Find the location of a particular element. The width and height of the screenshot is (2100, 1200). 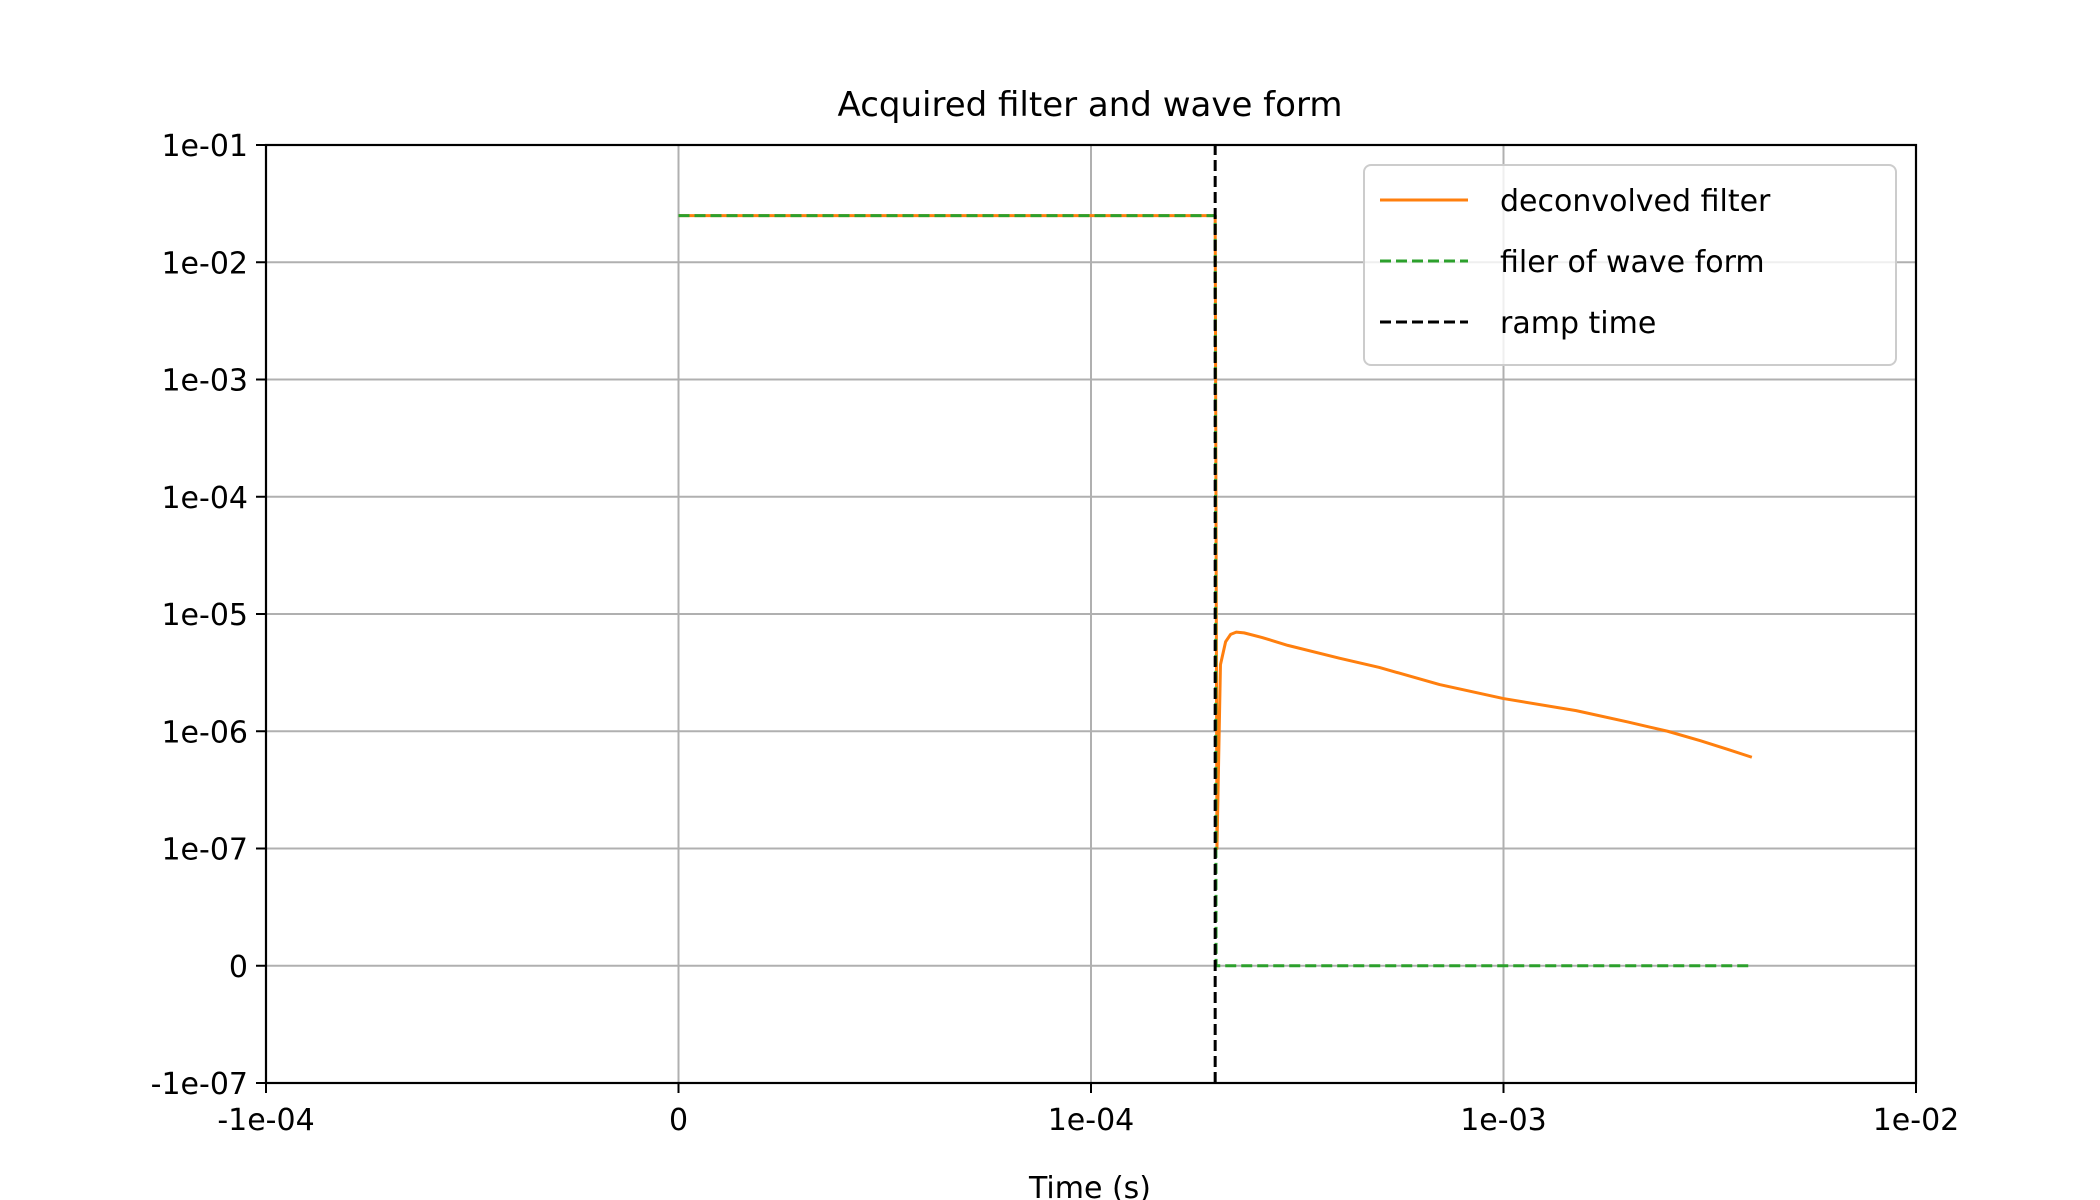

y-tick-label: 1e-04 is located at coordinates (204, 498).